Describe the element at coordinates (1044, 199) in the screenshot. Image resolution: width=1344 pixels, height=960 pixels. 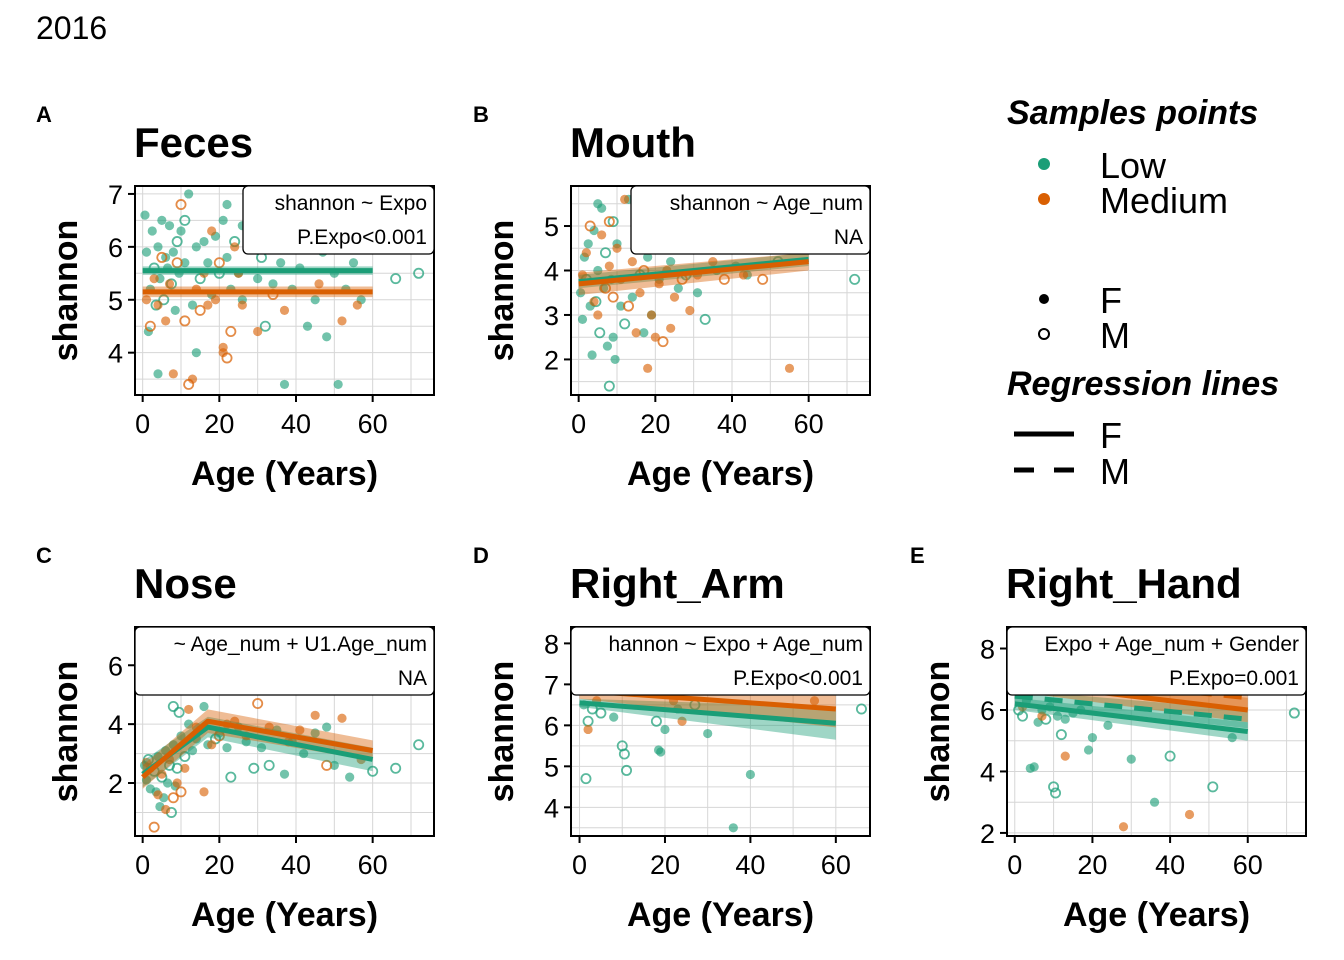
I see `legend-medium-swatch` at that location.